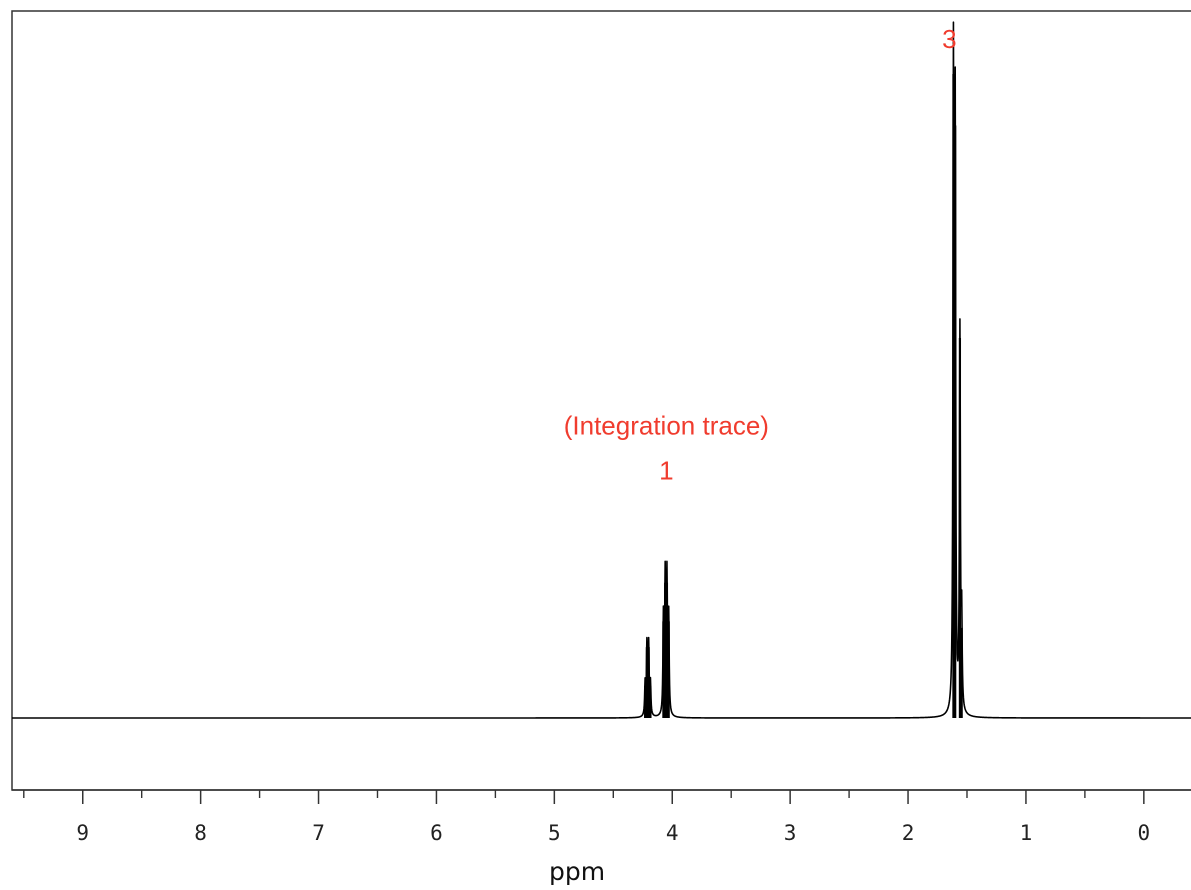 This screenshot has height=890, width=1191. What do you see at coordinates (908, 833) in the screenshot?
I see `x-tick-label: 2` at bounding box center [908, 833].